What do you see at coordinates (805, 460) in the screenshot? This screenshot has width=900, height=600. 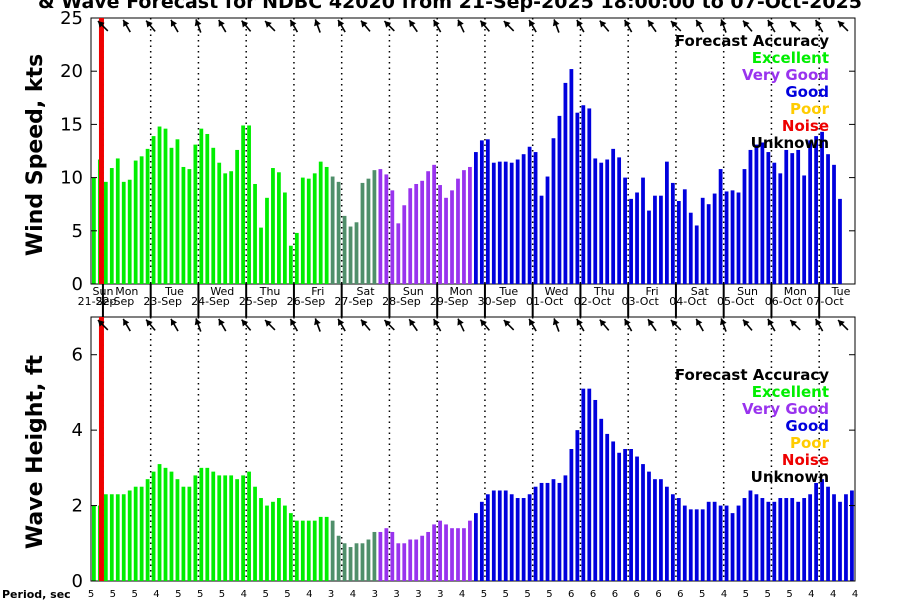 I see `legend-item-noise: Noise` at bounding box center [805, 460].